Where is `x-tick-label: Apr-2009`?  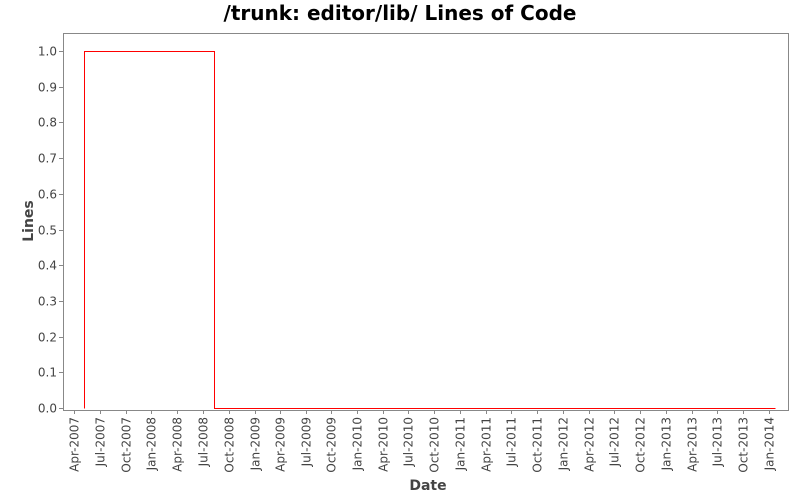 x-tick-label: Apr-2009 is located at coordinates (281, 444).